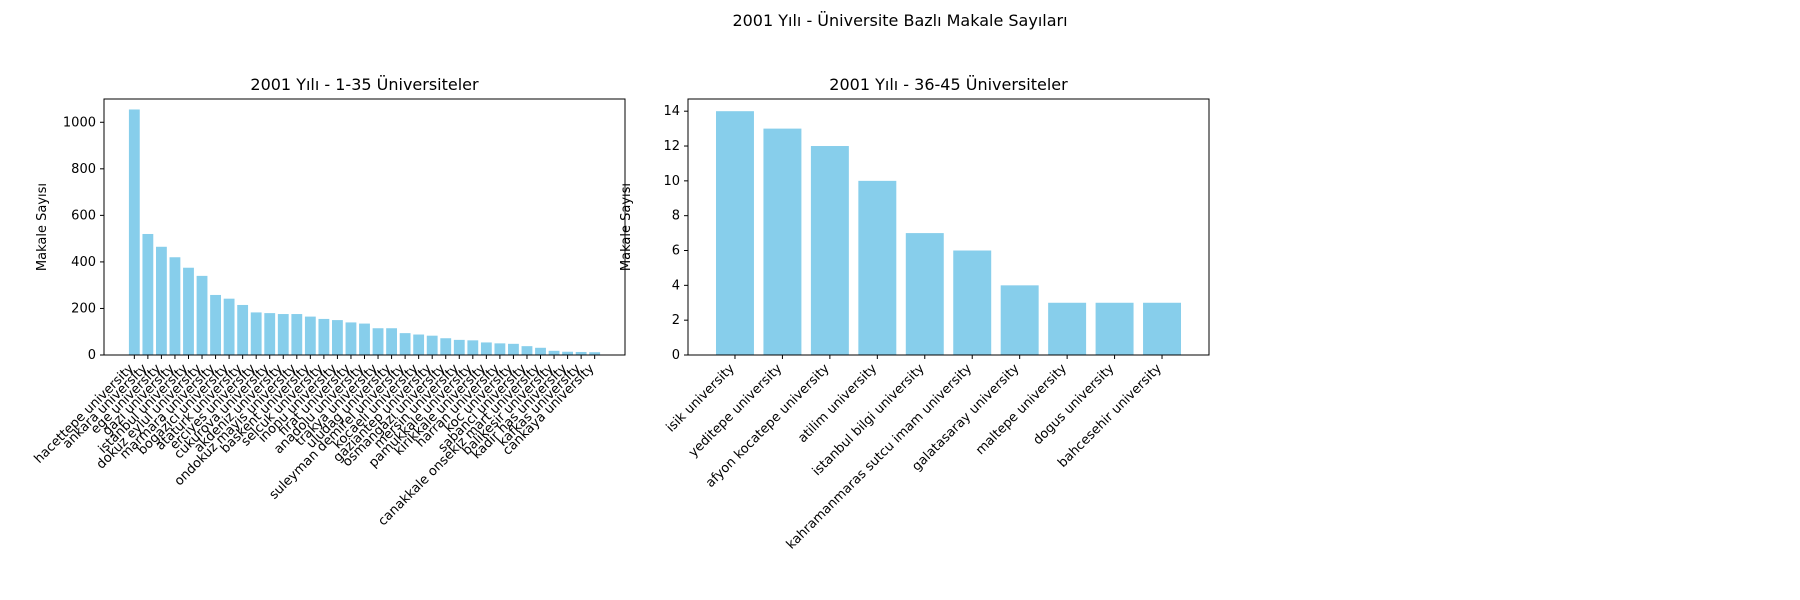 This screenshot has height=600, width=1800. Describe the element at coordinates (671, 111) in the screenshot. I see `y-tick-label: 14` at that location.